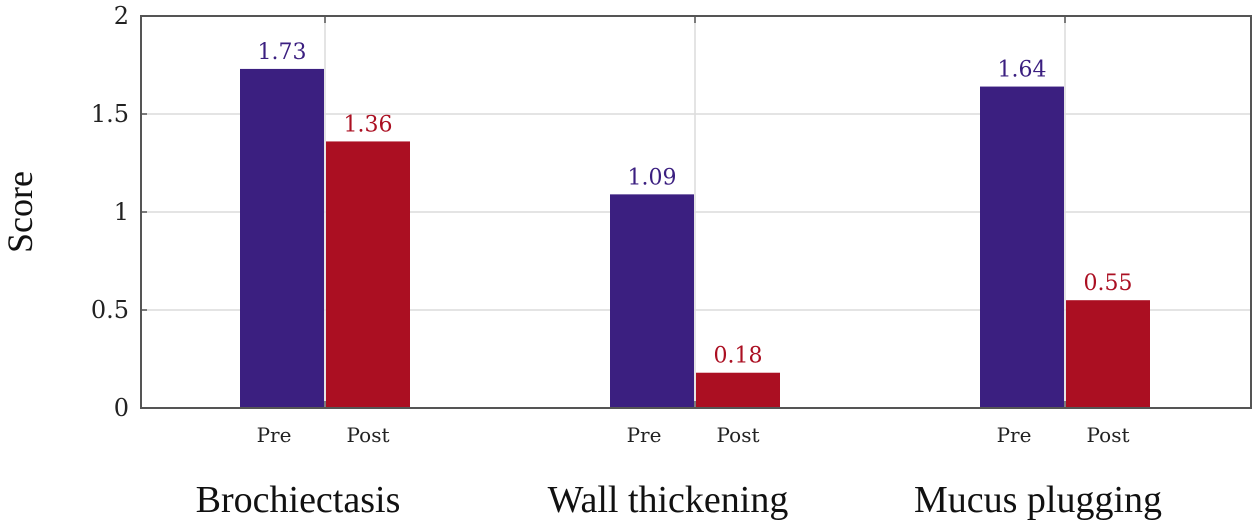 The height and width of the screenshot is (528, 1256). I want to click on data-label: 1.09, so click(652, 177).